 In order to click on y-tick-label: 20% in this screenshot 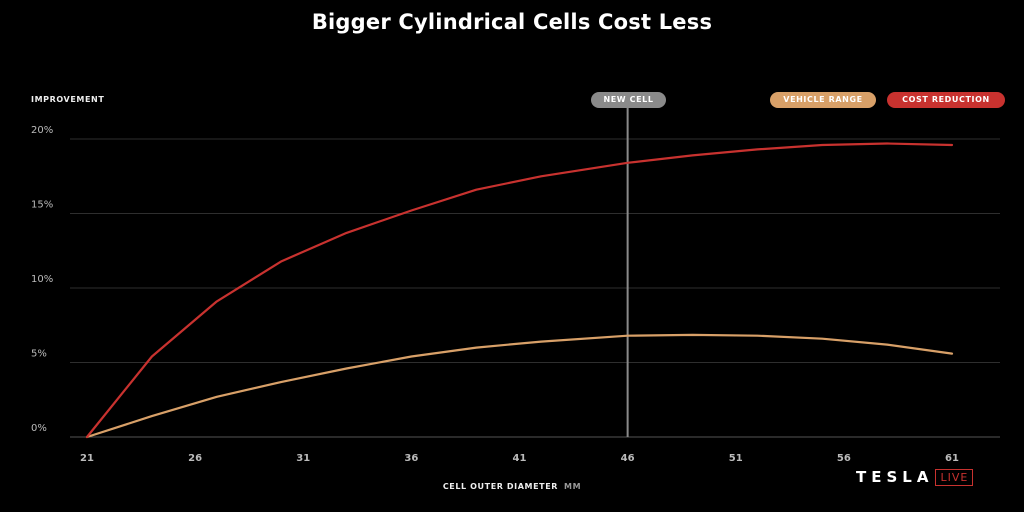, I will do `click(42, 130)`.